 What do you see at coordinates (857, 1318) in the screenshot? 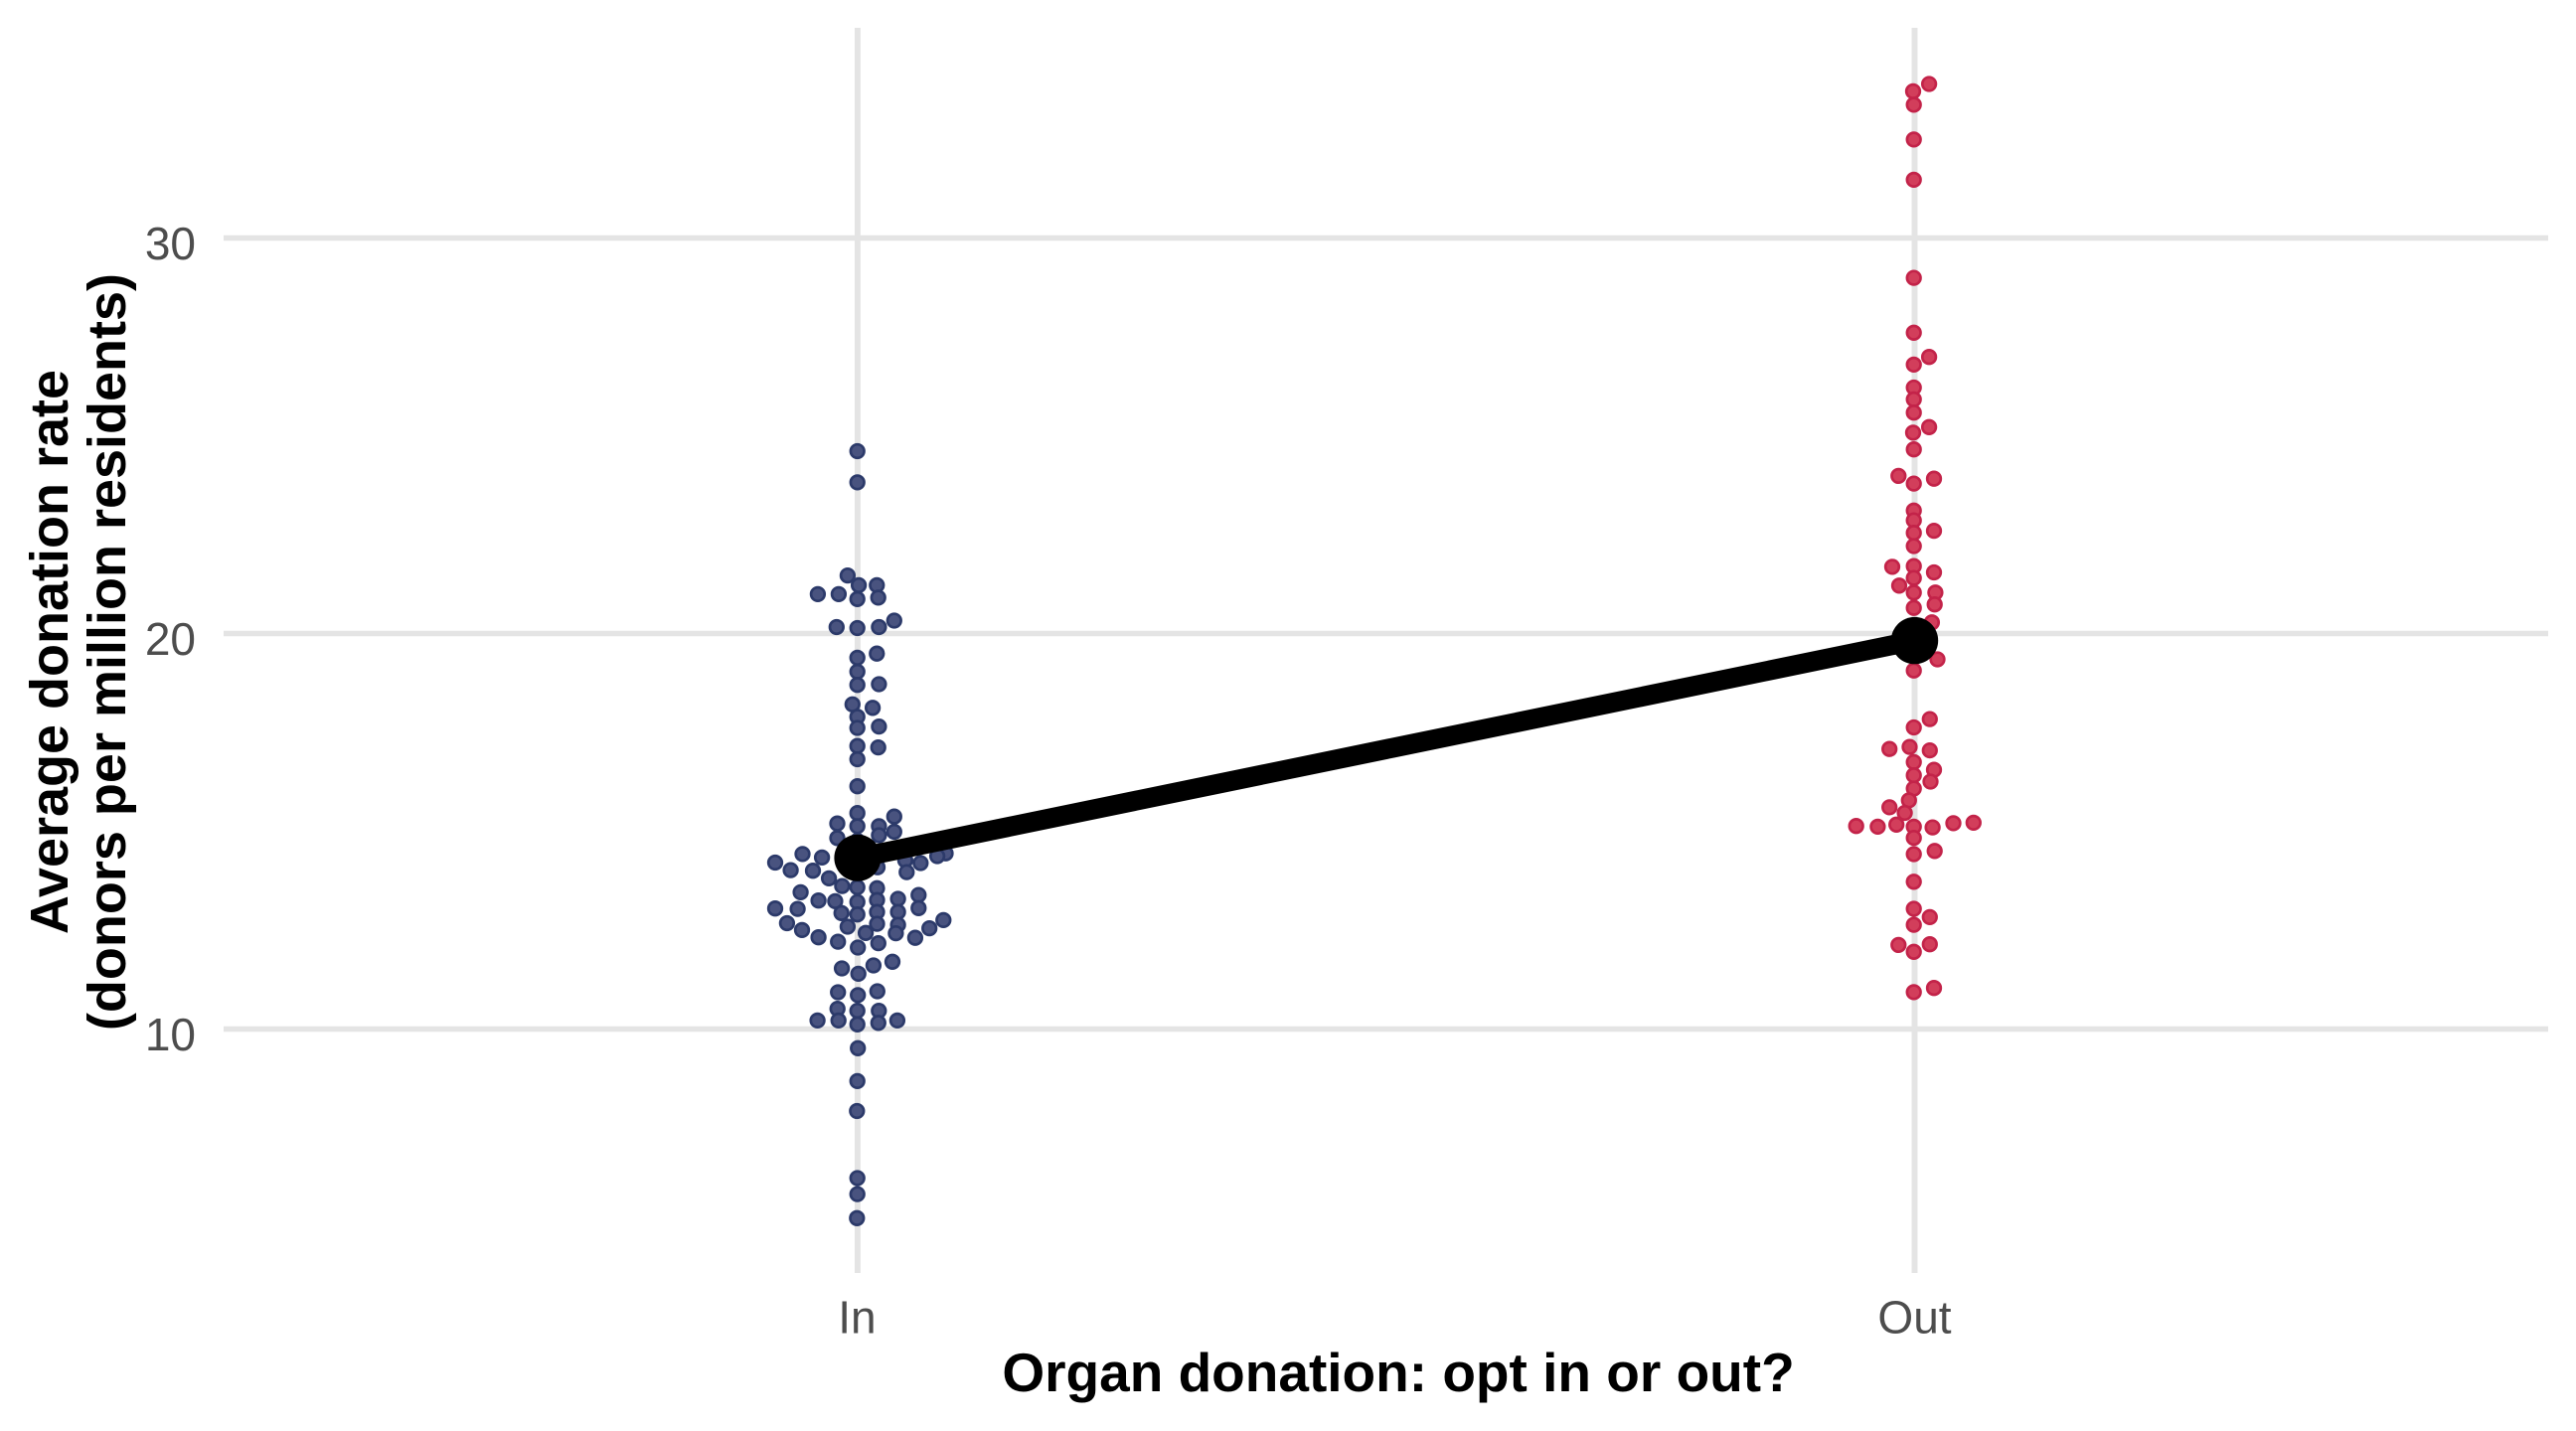
I see `svg-text: In` at bounding box center [857, 1318].